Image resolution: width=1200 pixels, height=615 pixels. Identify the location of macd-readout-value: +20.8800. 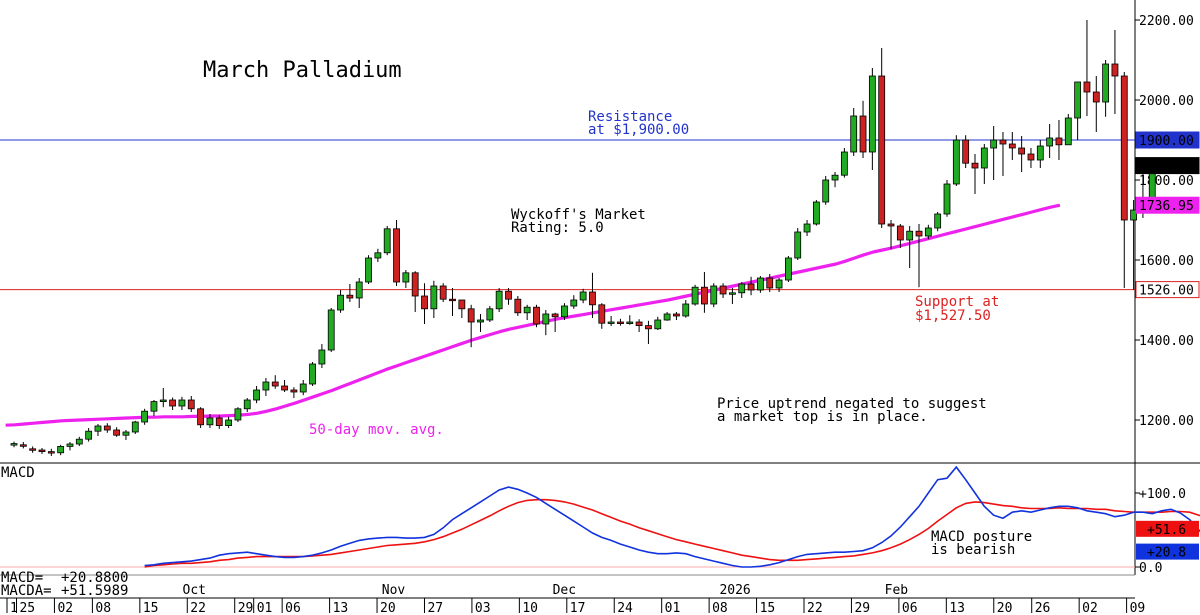
(94, 578).